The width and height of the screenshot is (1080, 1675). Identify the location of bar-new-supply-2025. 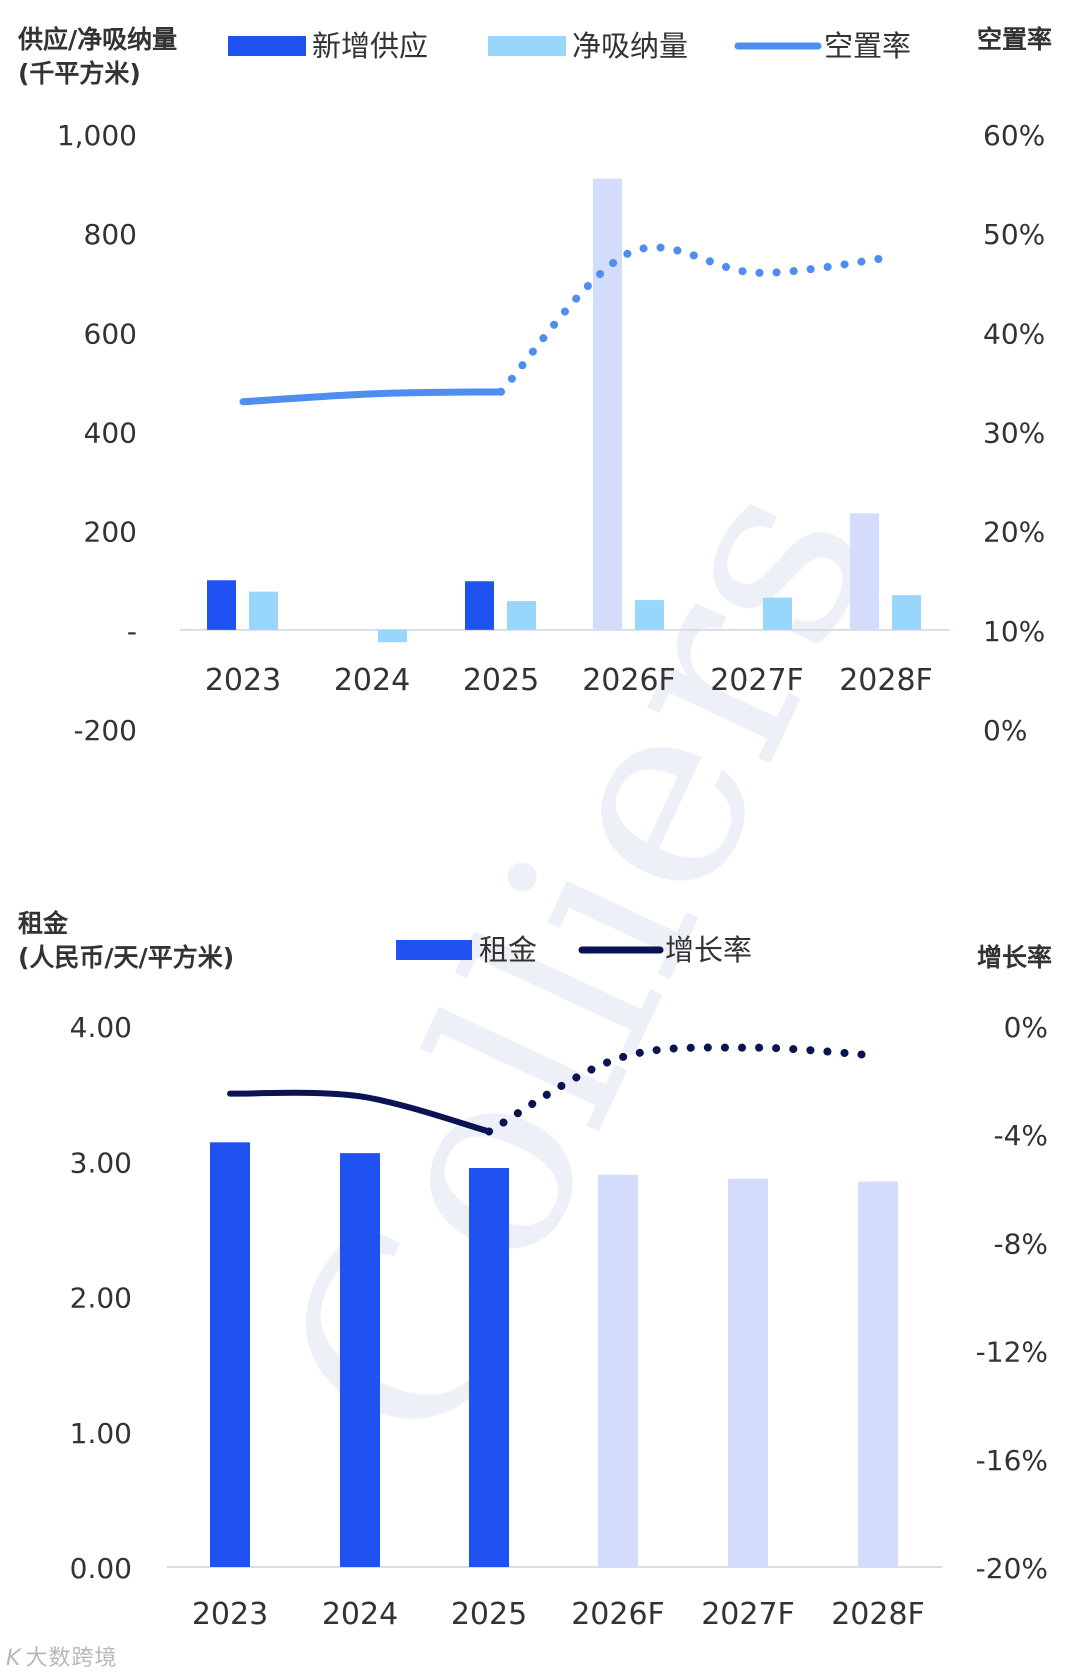
(479, 605).